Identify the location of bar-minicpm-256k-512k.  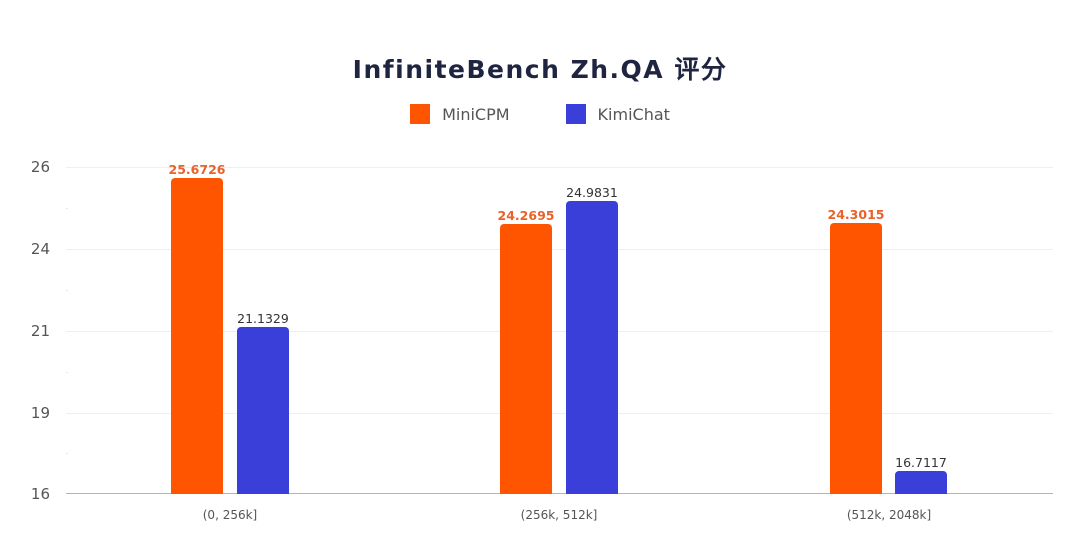
(526, 359).